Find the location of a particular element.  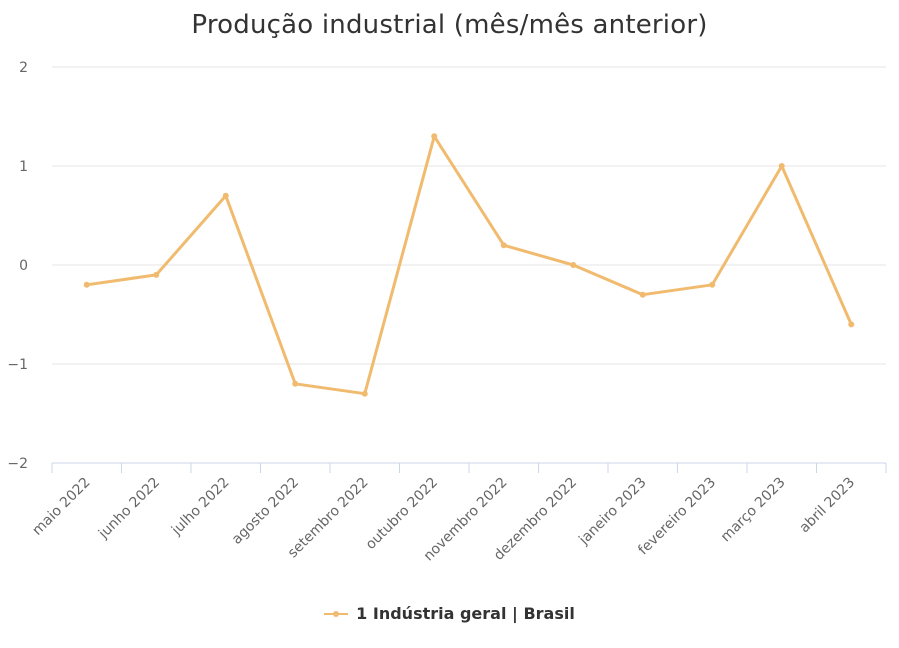

y-tick-label: 2 is located at coordinates (23, 68).